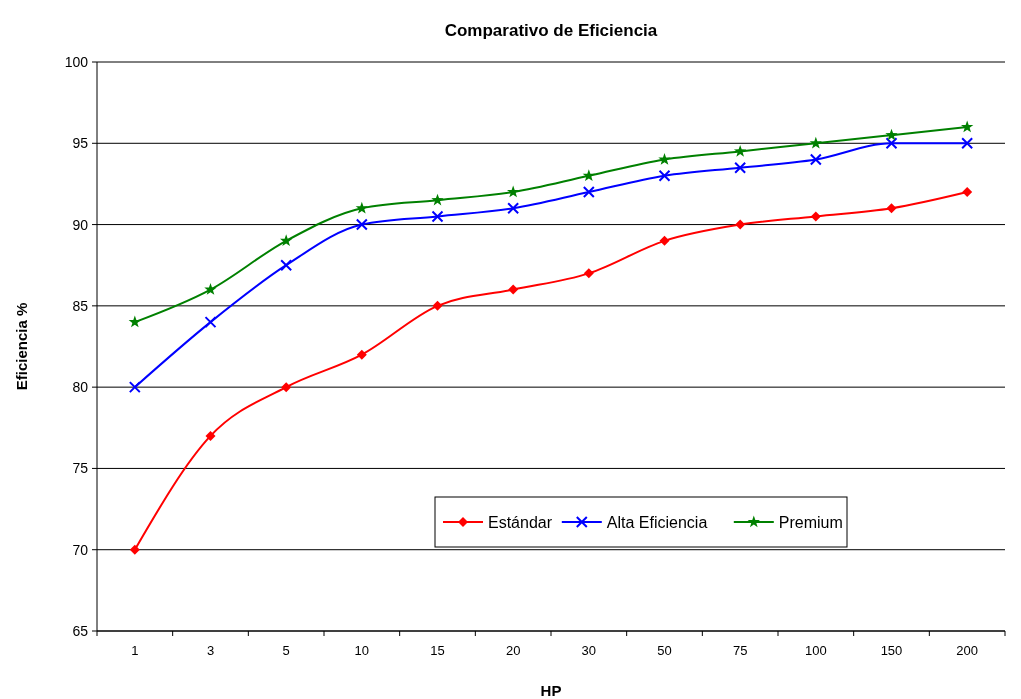 The image size is (1021, 699). Describe the element at coordinates (80, 305) in the screenshot. I see `y-tick-label: 85` at that location.